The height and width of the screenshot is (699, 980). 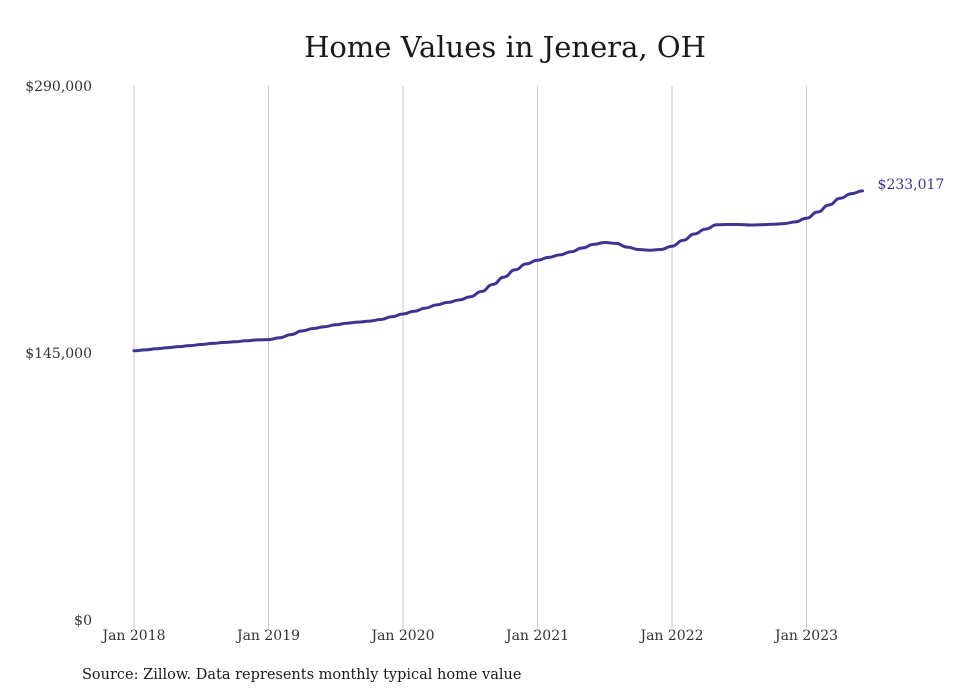 I want to click on y-axis-ticks: $0 $145,000 $290,000, so click(x=58, y=354).